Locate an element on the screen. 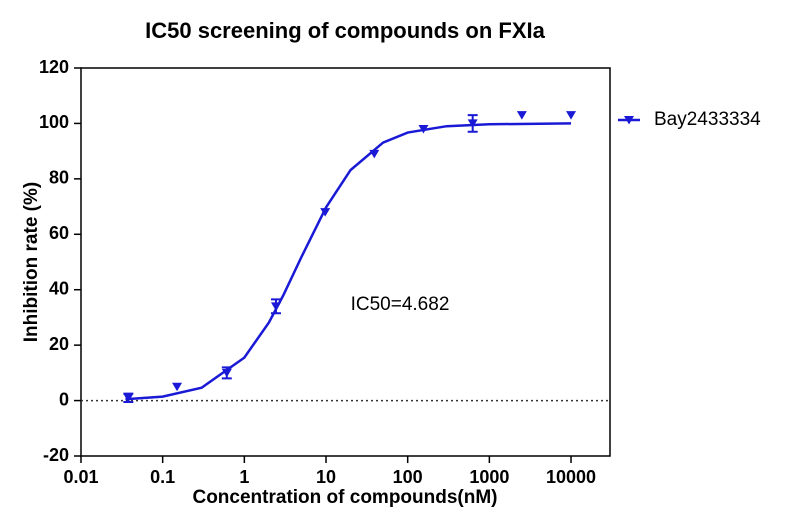 Image resolution: width=800 pixels, height=529 pixels. y-tick-label: -20 is located at coordinates (56, 455).